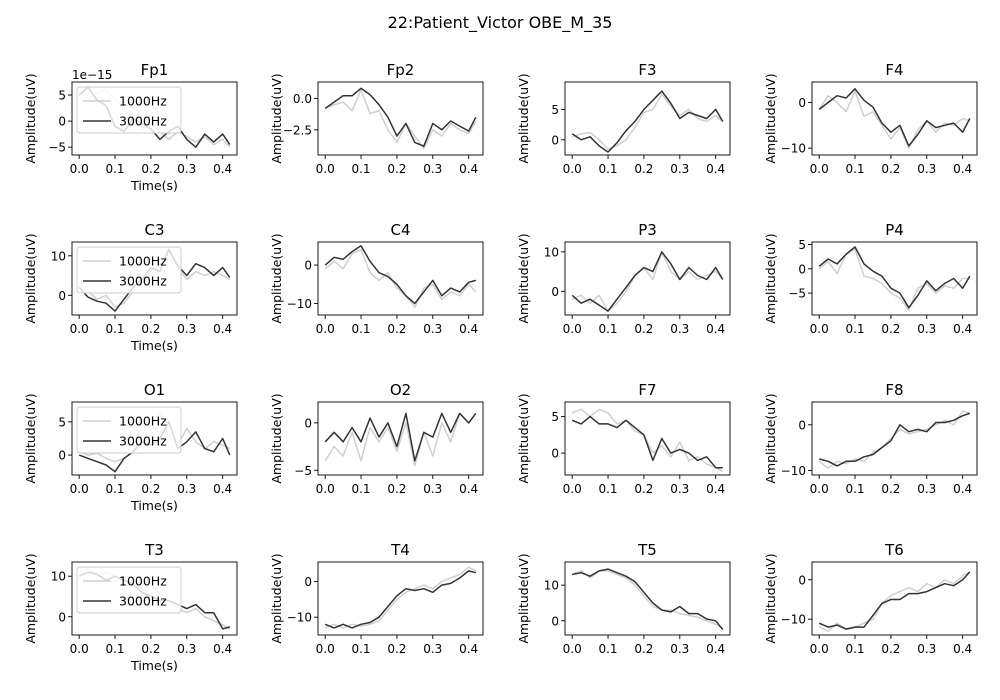 The height and width of the screenshot is (700, 1000). I want to click on subplot-c4: C4 0.0 0.1 0.2 0.3 0.4 −10 0 Amplitude(uV), so click(376, 278).